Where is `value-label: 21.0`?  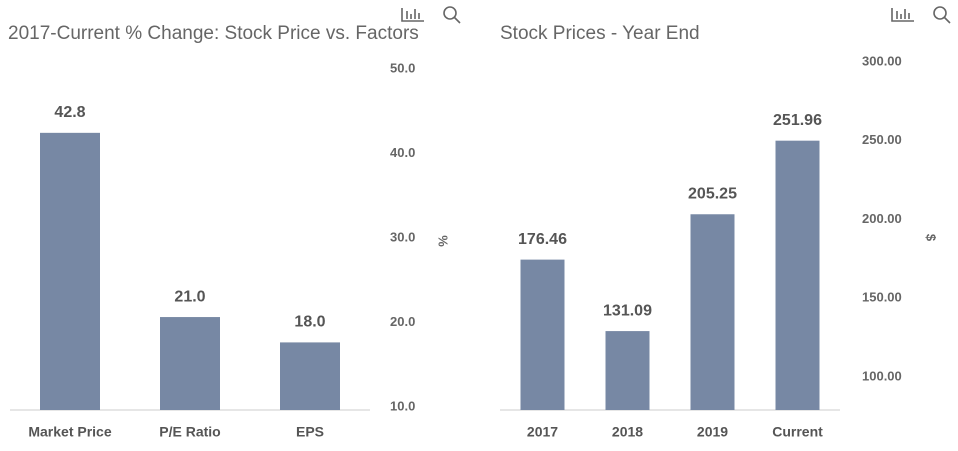 value-label: 21.0 is located at coordinates (189, 296).